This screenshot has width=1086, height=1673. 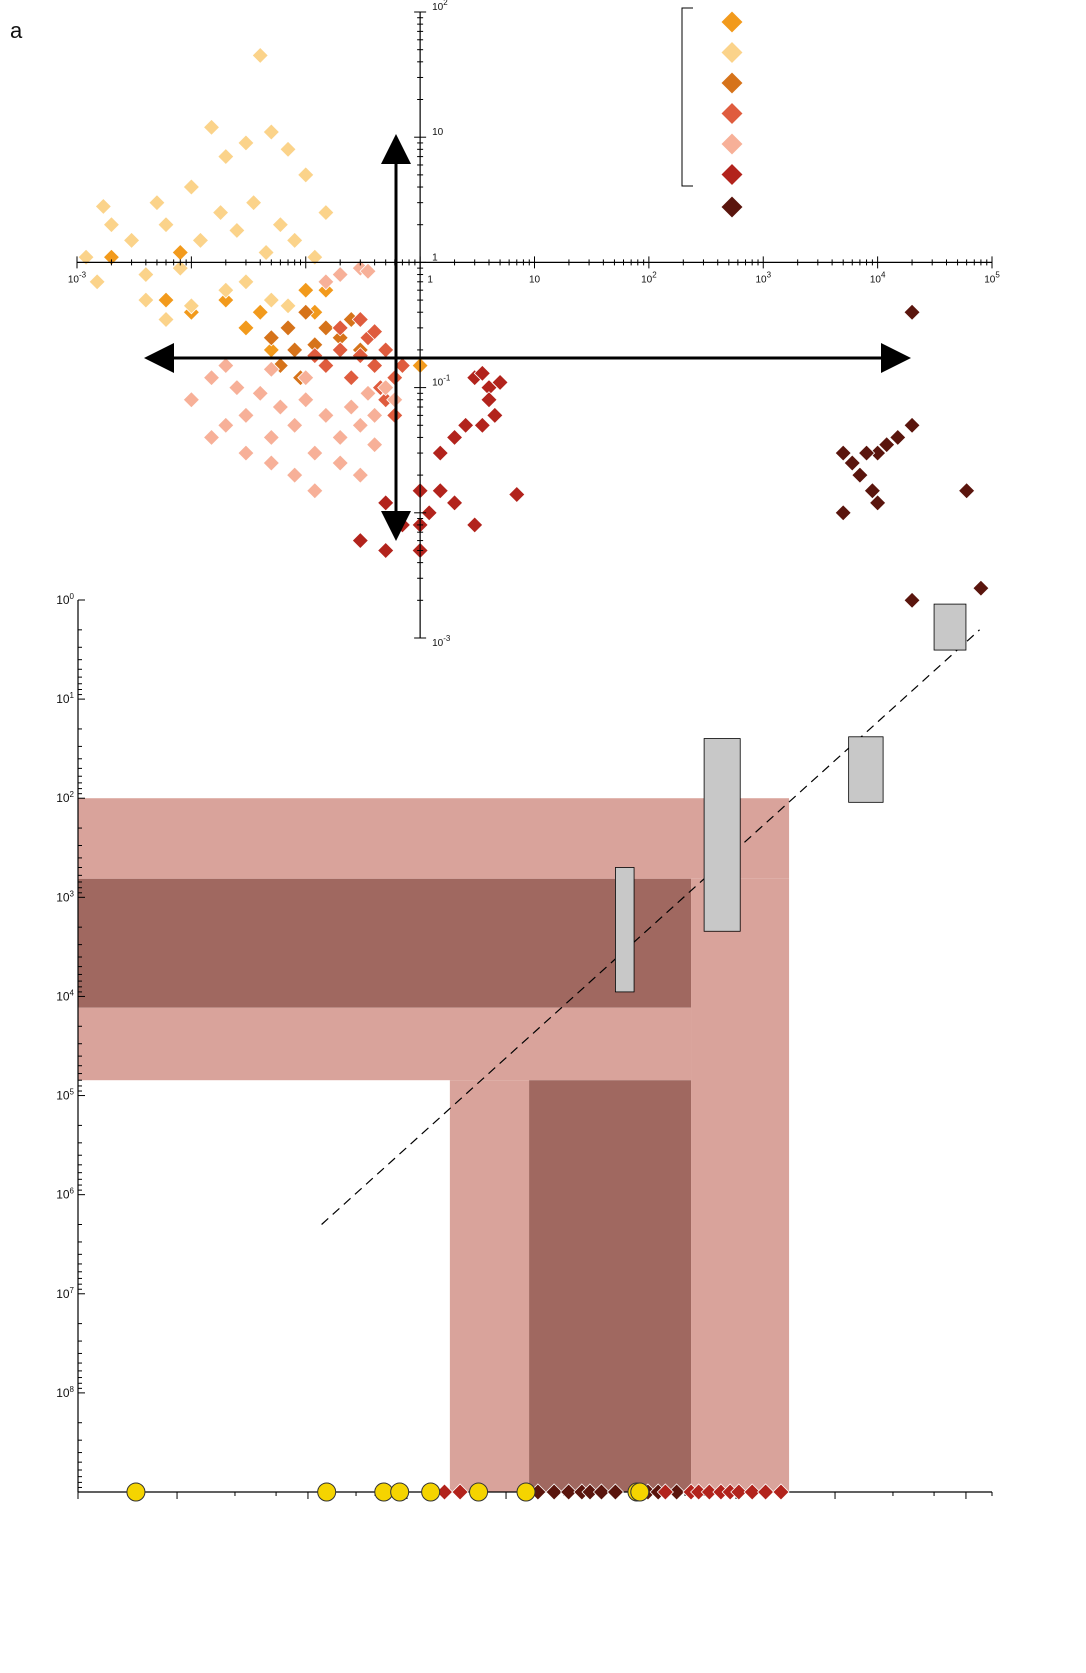 I want to click on y-tick-label: 10⁸, so click(x=65, y=1392).